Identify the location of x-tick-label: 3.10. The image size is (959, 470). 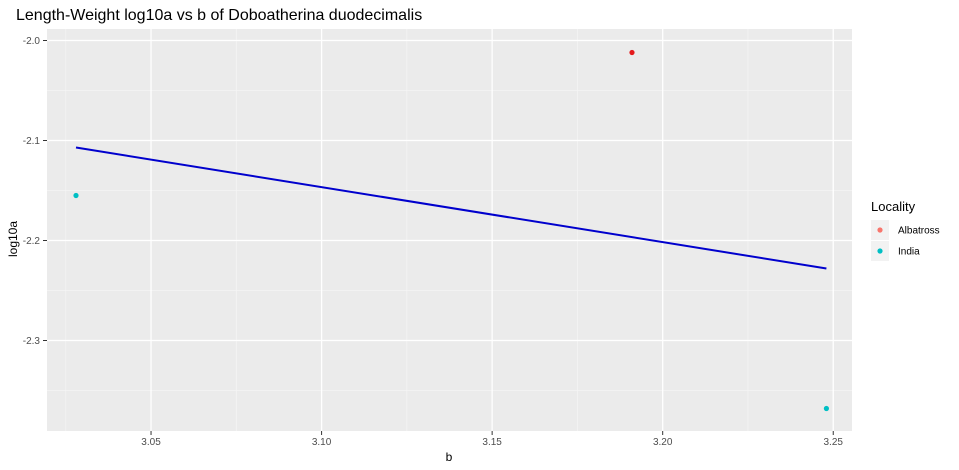
(322, 442).